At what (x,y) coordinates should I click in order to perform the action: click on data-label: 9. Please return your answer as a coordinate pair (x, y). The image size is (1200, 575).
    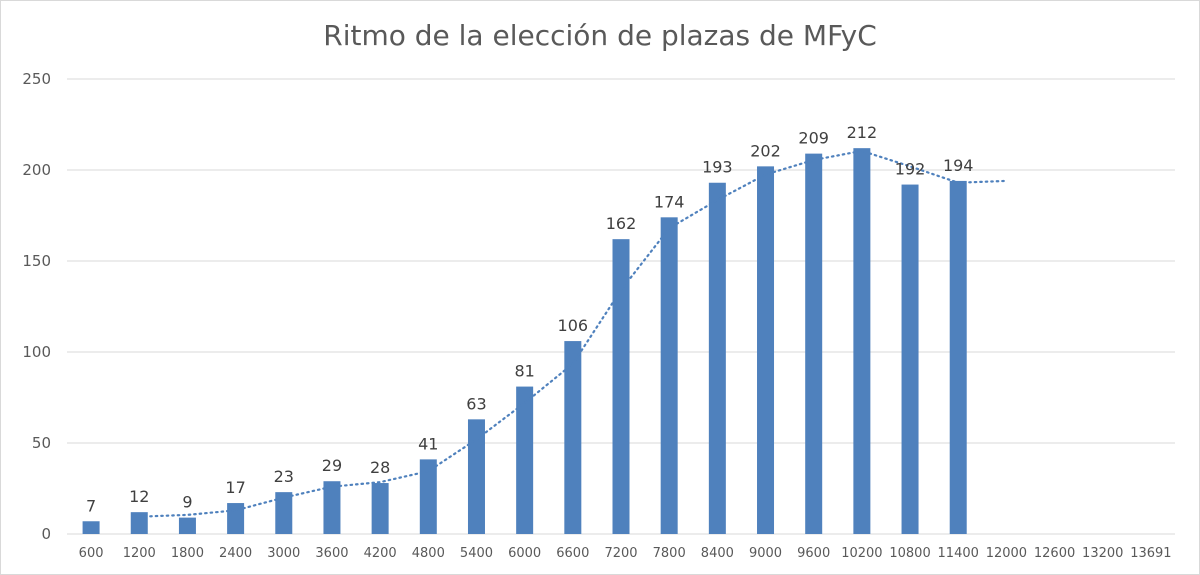
    Looking at the image, I should click on (187, 502).